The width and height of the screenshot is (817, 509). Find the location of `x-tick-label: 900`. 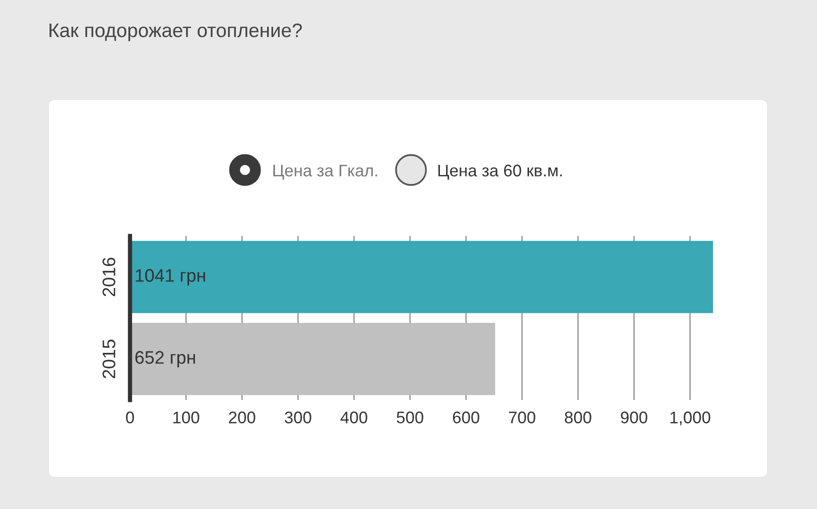

x-tick-label: 900 is located at coordinates (634, 418).